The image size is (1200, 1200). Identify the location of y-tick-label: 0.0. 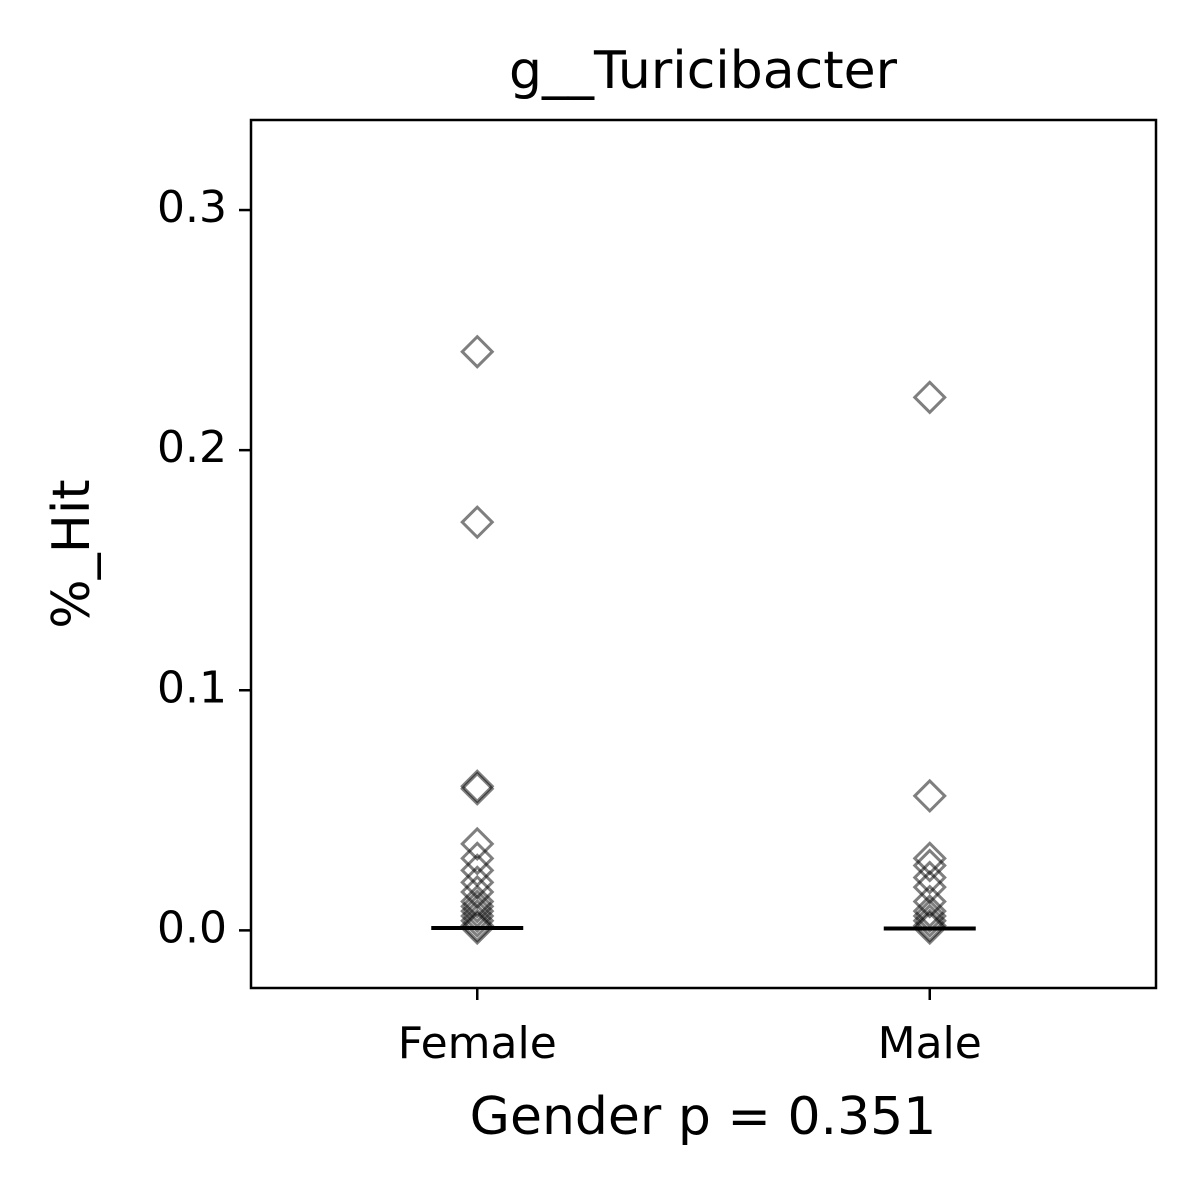
(192, 927).